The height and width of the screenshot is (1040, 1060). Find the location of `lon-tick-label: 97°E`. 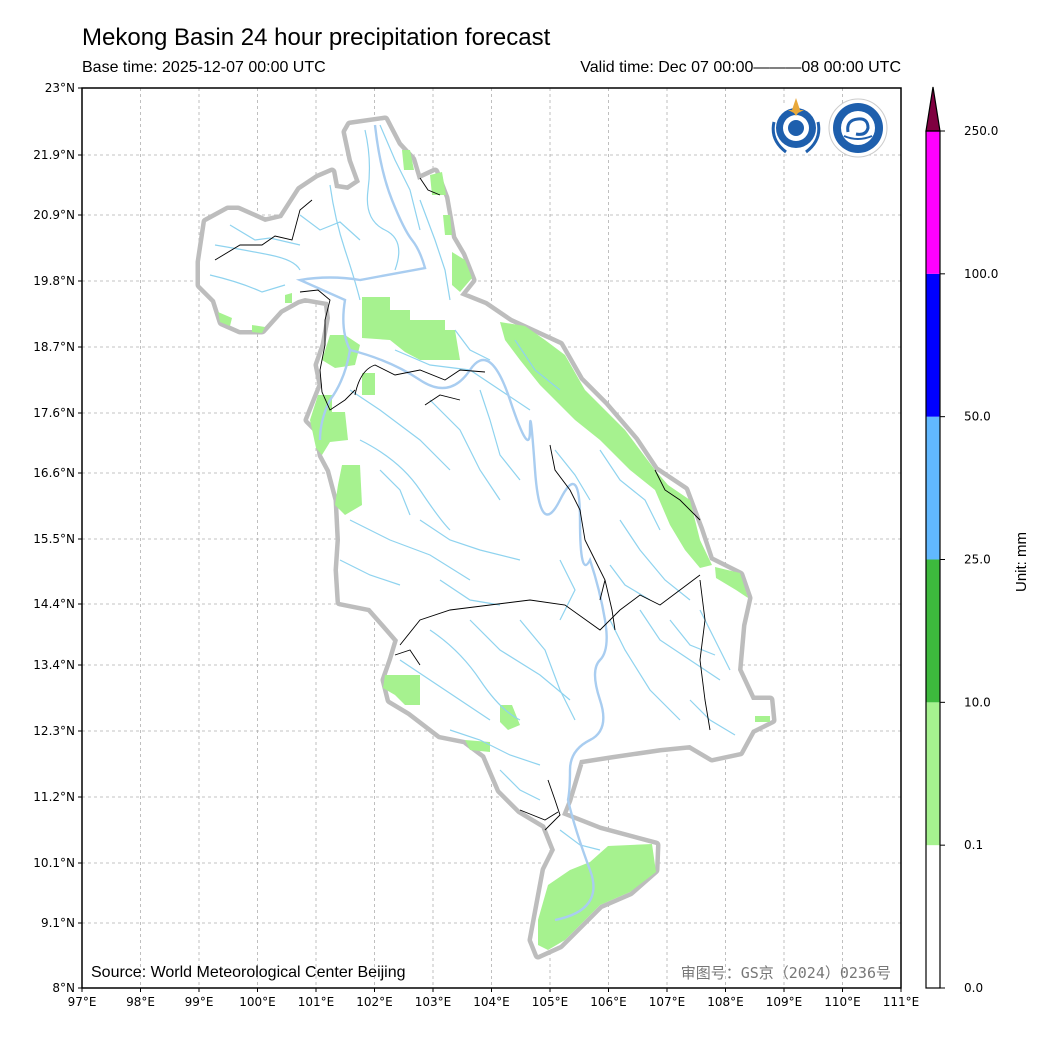

lon-tick-label: 97°E is located at coordinates (82, 1002).